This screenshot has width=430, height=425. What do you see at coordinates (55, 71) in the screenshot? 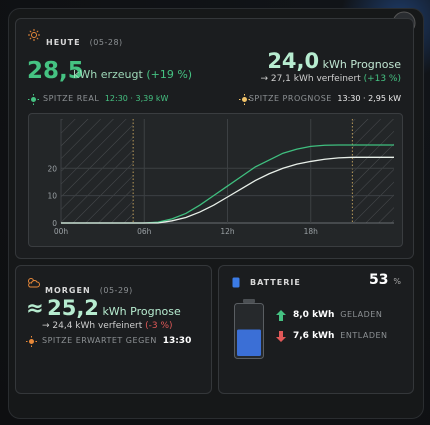
I see `produced: 28,5` at bounding box center [55, 71].